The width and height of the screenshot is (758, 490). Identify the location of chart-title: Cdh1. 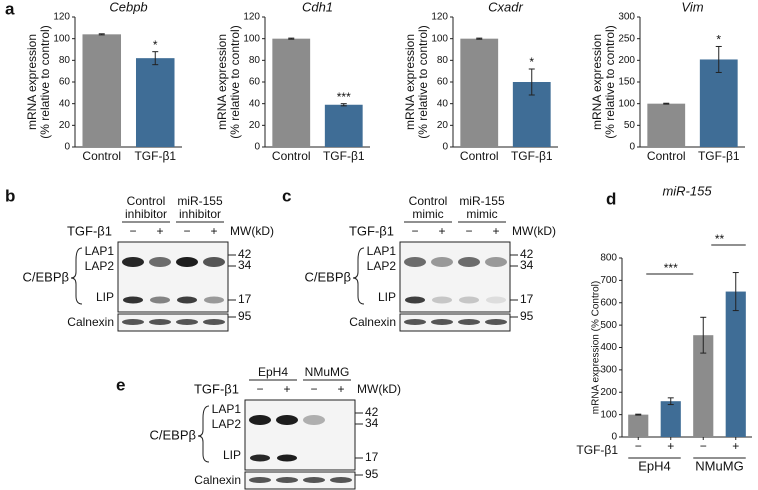
(317, 7).